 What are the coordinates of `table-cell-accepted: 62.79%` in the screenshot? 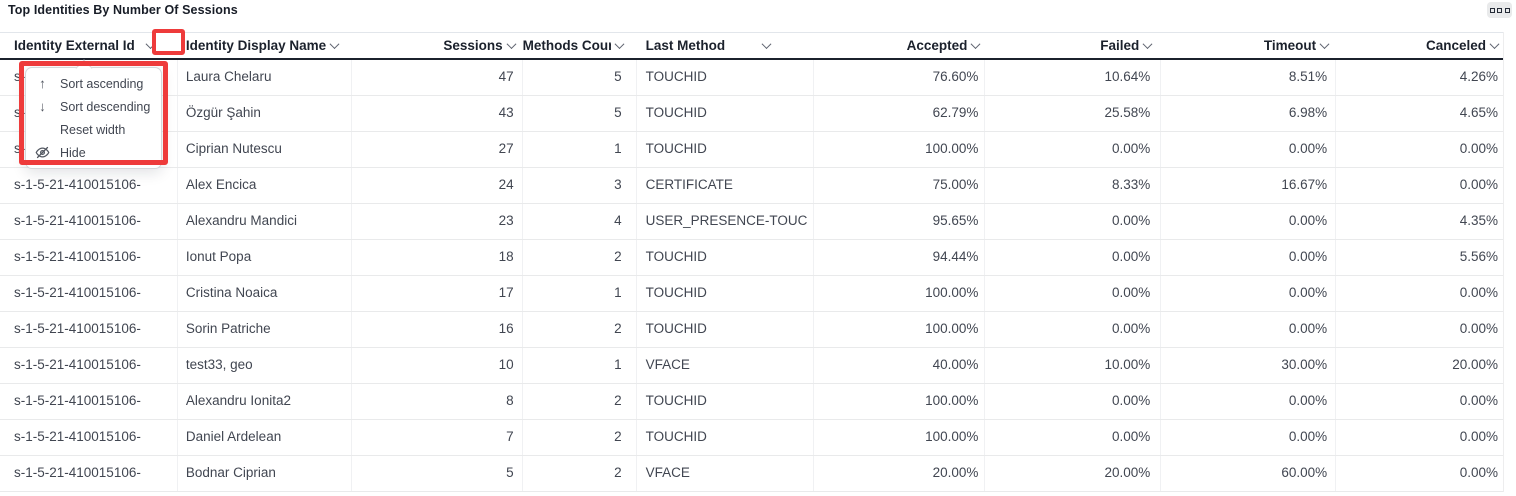 It's located at (900, 113).